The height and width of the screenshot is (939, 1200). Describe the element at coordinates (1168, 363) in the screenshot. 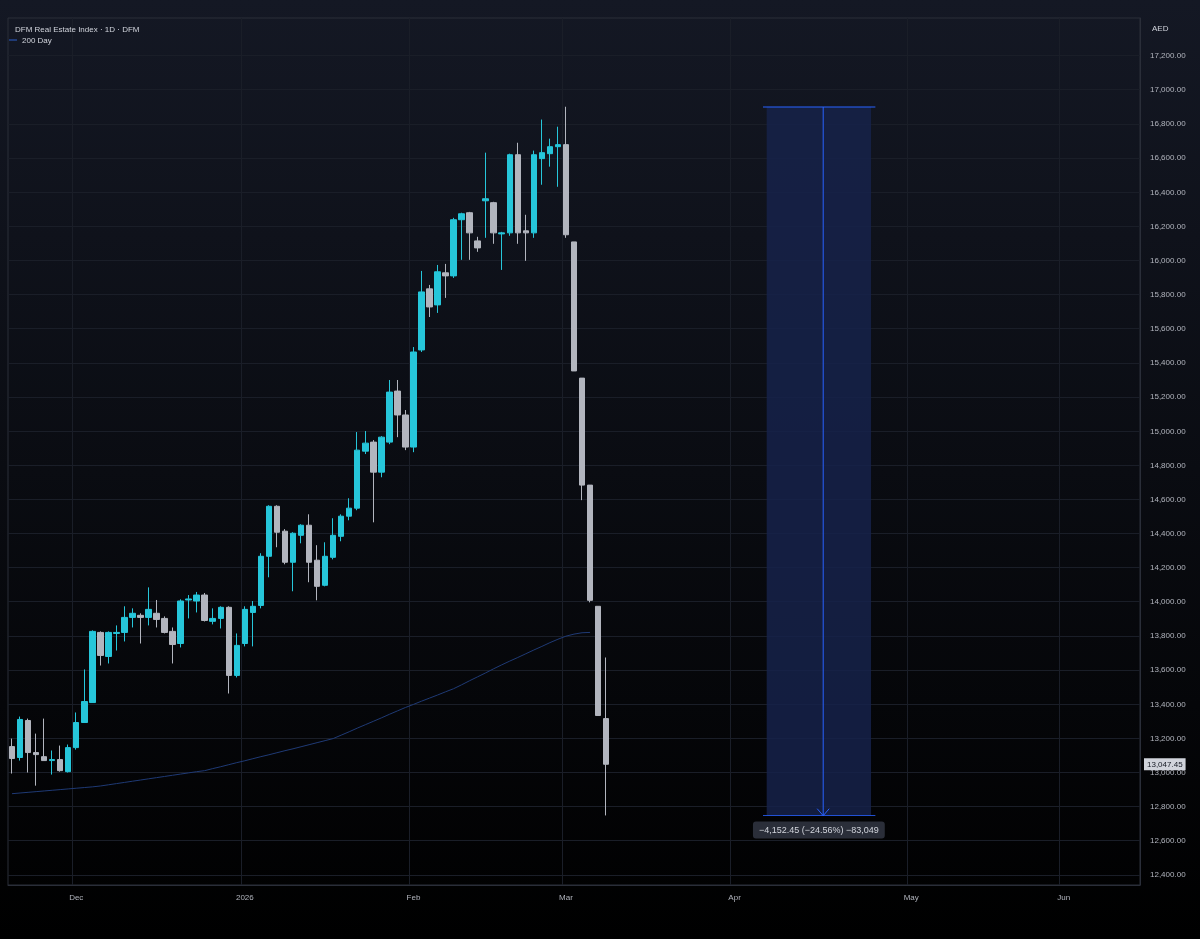

I see `y-tick-label: 15,400.00` at that location.